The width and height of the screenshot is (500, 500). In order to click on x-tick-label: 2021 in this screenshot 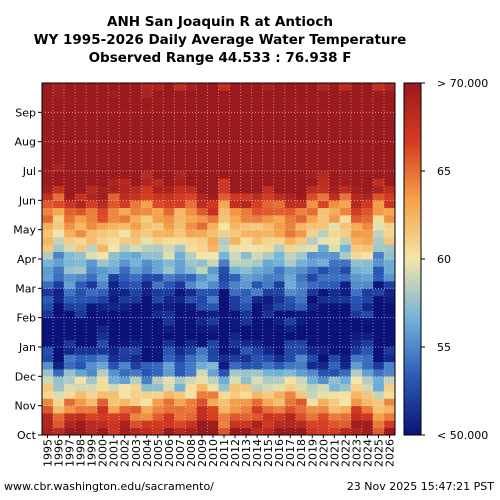, I will do `click(334, 453)`.